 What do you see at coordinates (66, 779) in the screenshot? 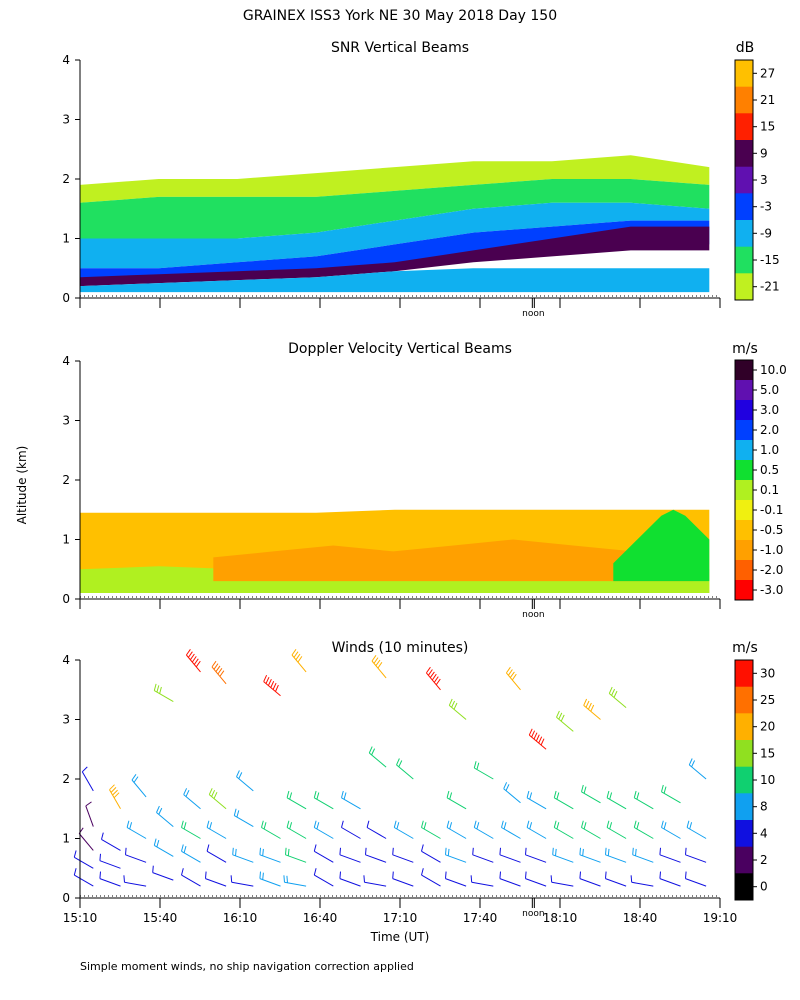
I see `altitude-tick-label: 2` at bounding box center [66, 779].